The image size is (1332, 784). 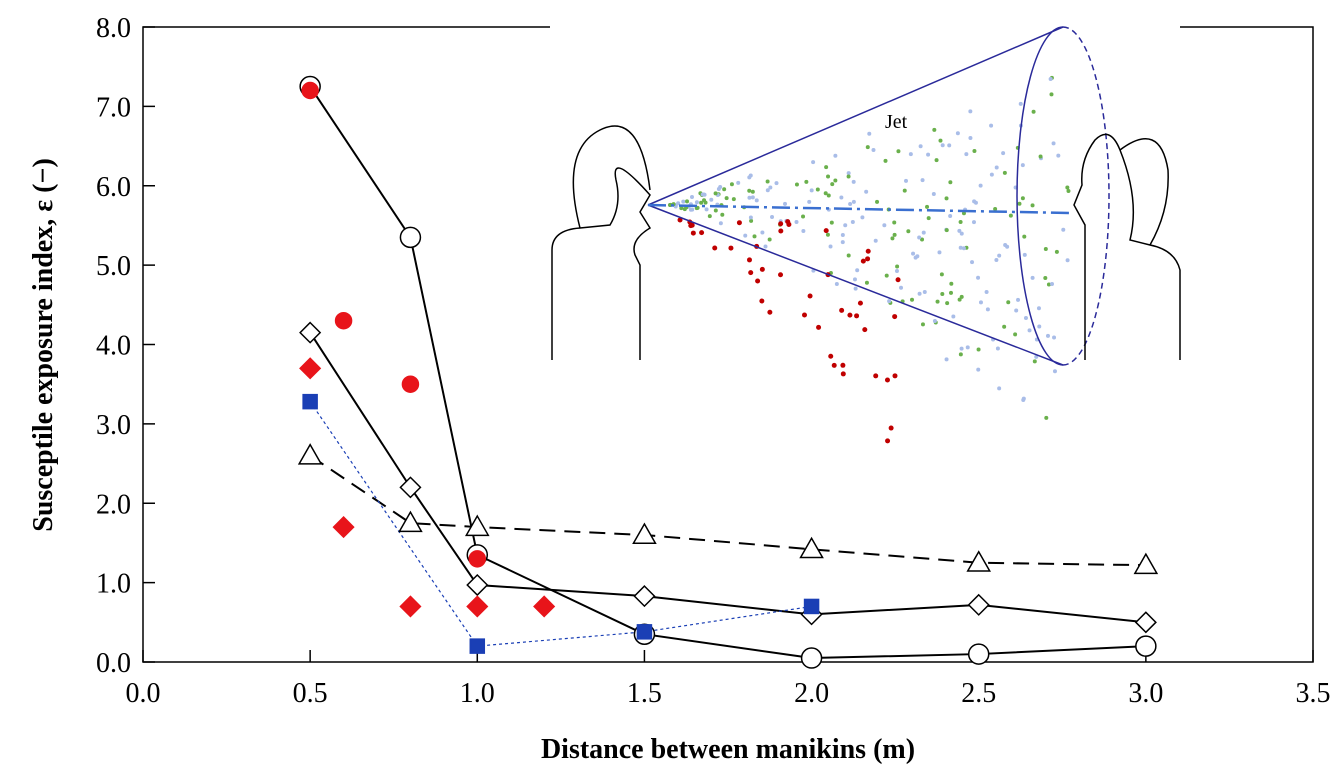 What do you see at coordinates (601, 263) in the screenshot?
I see `head-left` at bounding box center [601, 263].